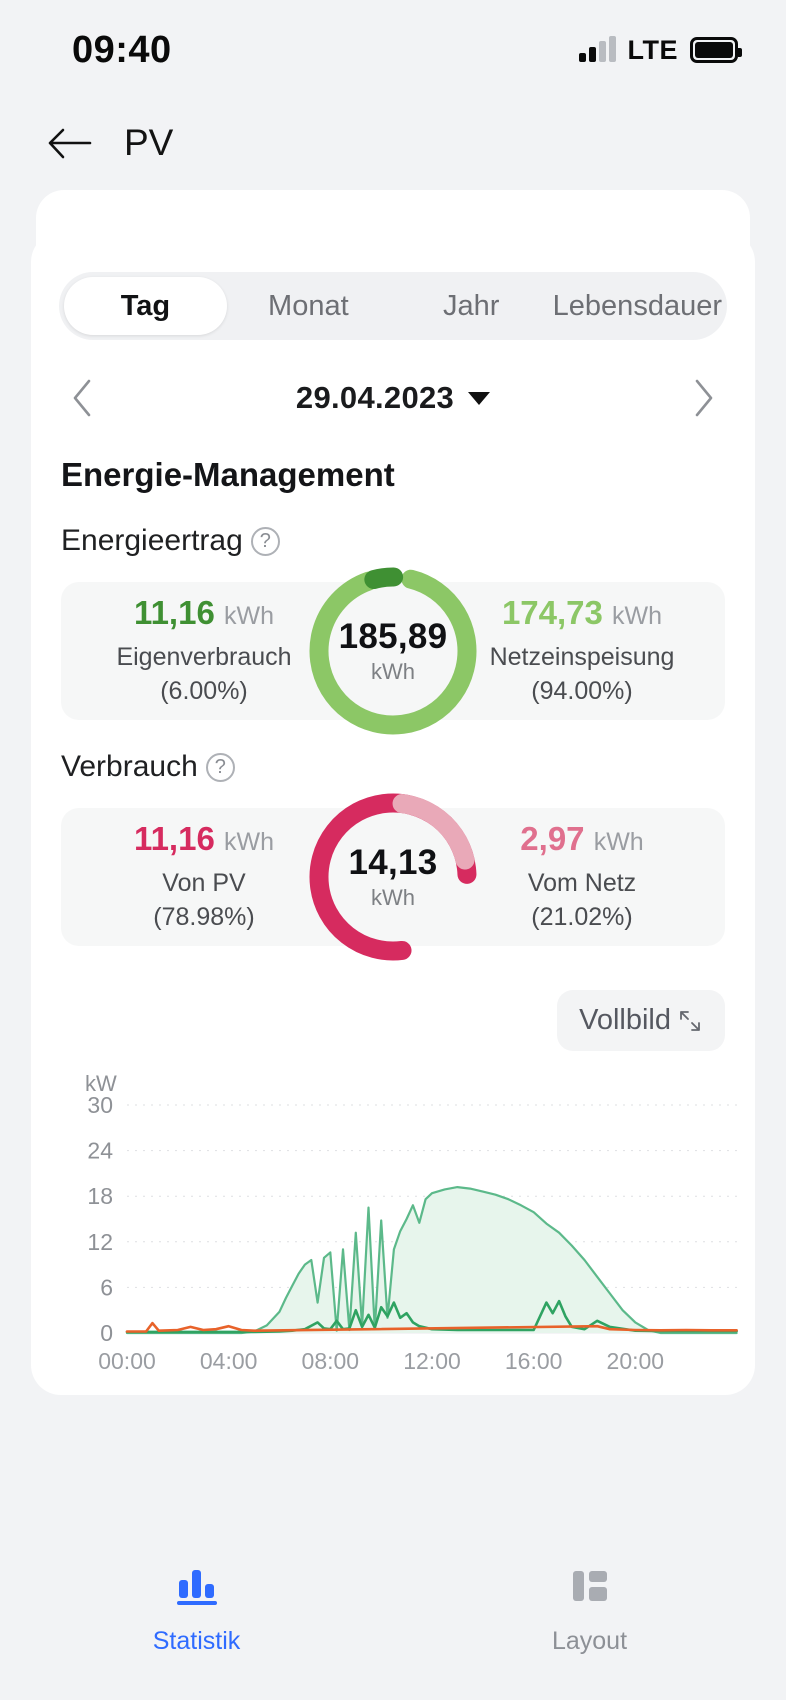 The width and height of the screenshot is (786, 1700). I want to click on chevron-left-icon, so click(82, 398).